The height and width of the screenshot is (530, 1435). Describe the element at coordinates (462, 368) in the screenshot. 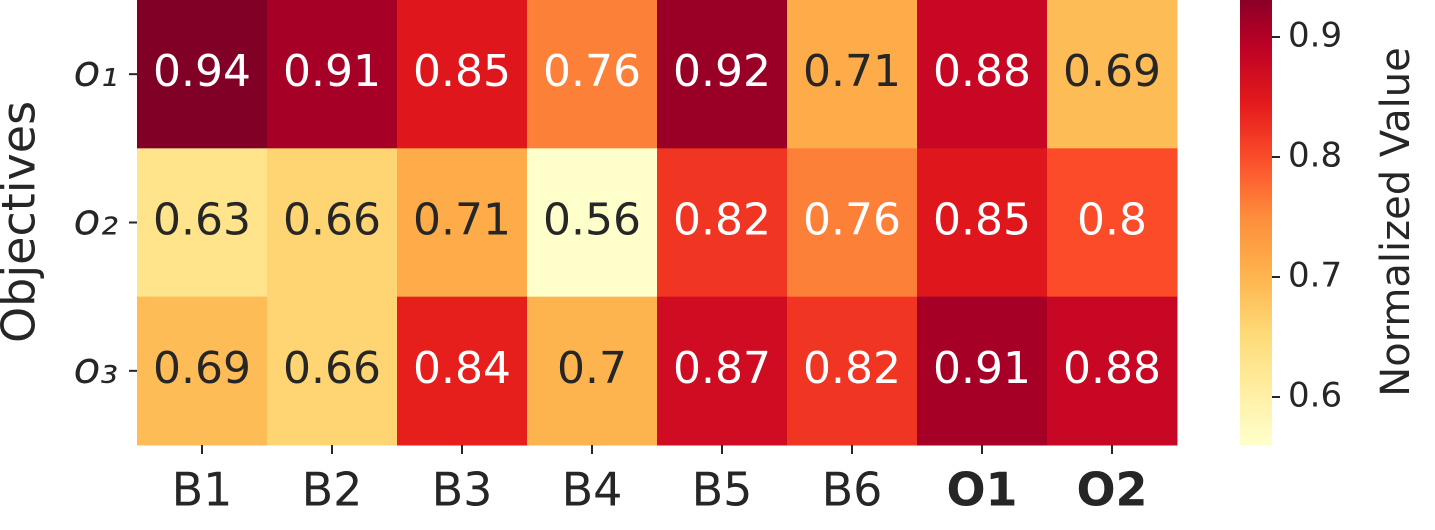

I see `cell-label: 0.84` at that location.